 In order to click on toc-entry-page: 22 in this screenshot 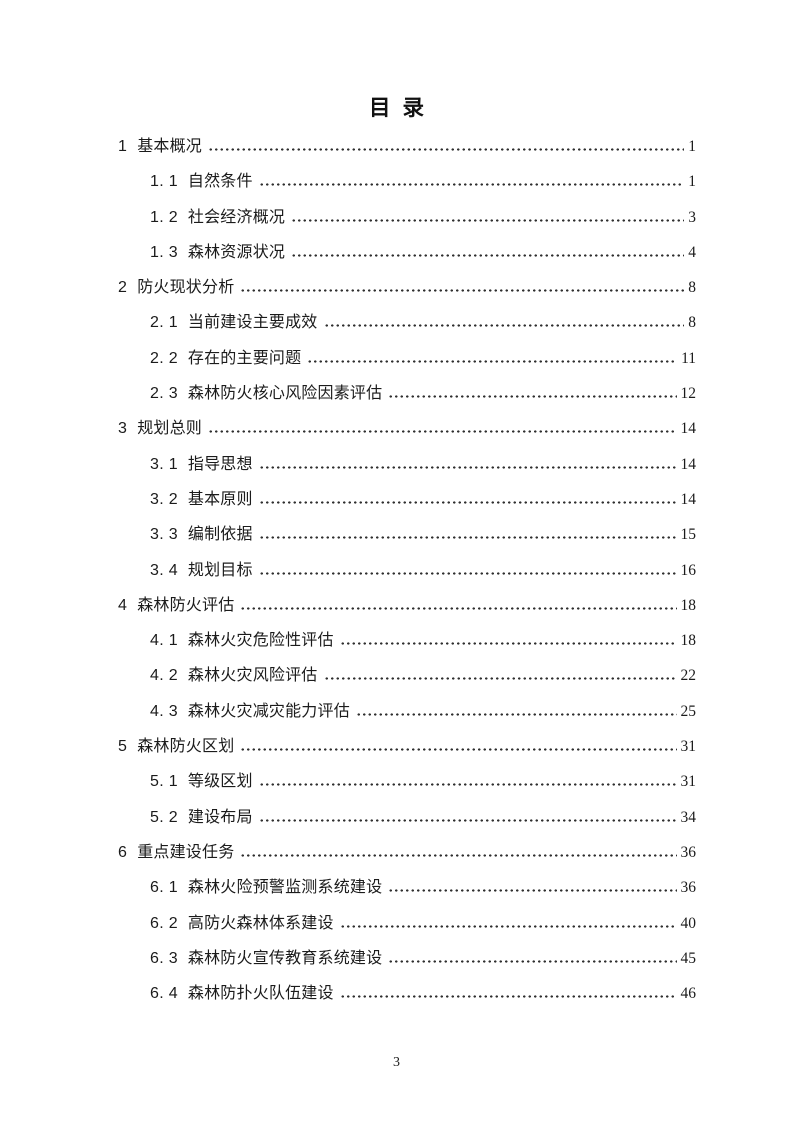, I will do `click(688, 676)`.